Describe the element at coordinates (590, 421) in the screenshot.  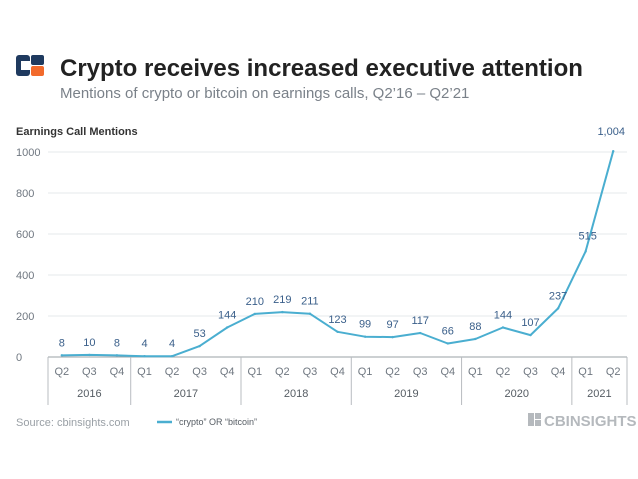
I see `brand-wordmark: CBINSIGHTS` at that location.